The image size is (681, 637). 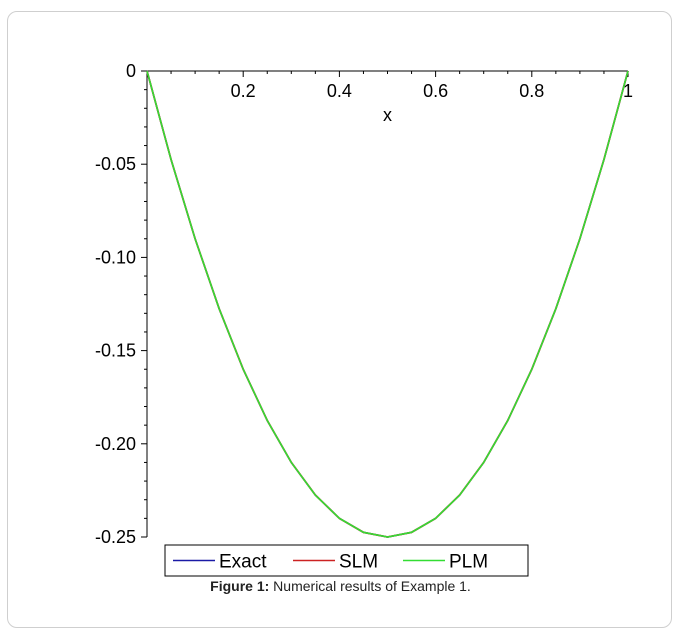 I want to click on x-tick-label: 1, so click(x=628, y=91).